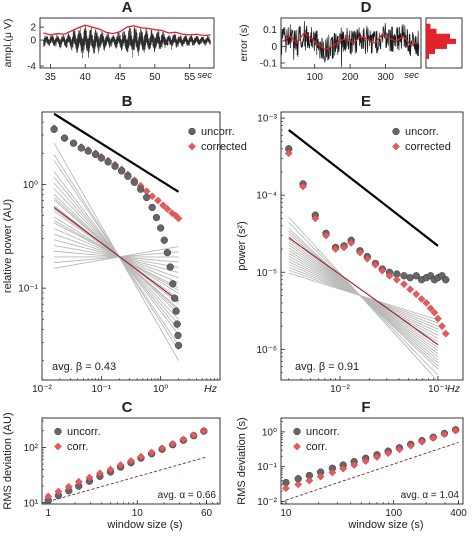 Image resolution: width=474 pixels, height=537 pixels. Describe the element at coordinates (266, 350) in the screenshot. I see `y-tick-label: 10⁻⁶` at that location.